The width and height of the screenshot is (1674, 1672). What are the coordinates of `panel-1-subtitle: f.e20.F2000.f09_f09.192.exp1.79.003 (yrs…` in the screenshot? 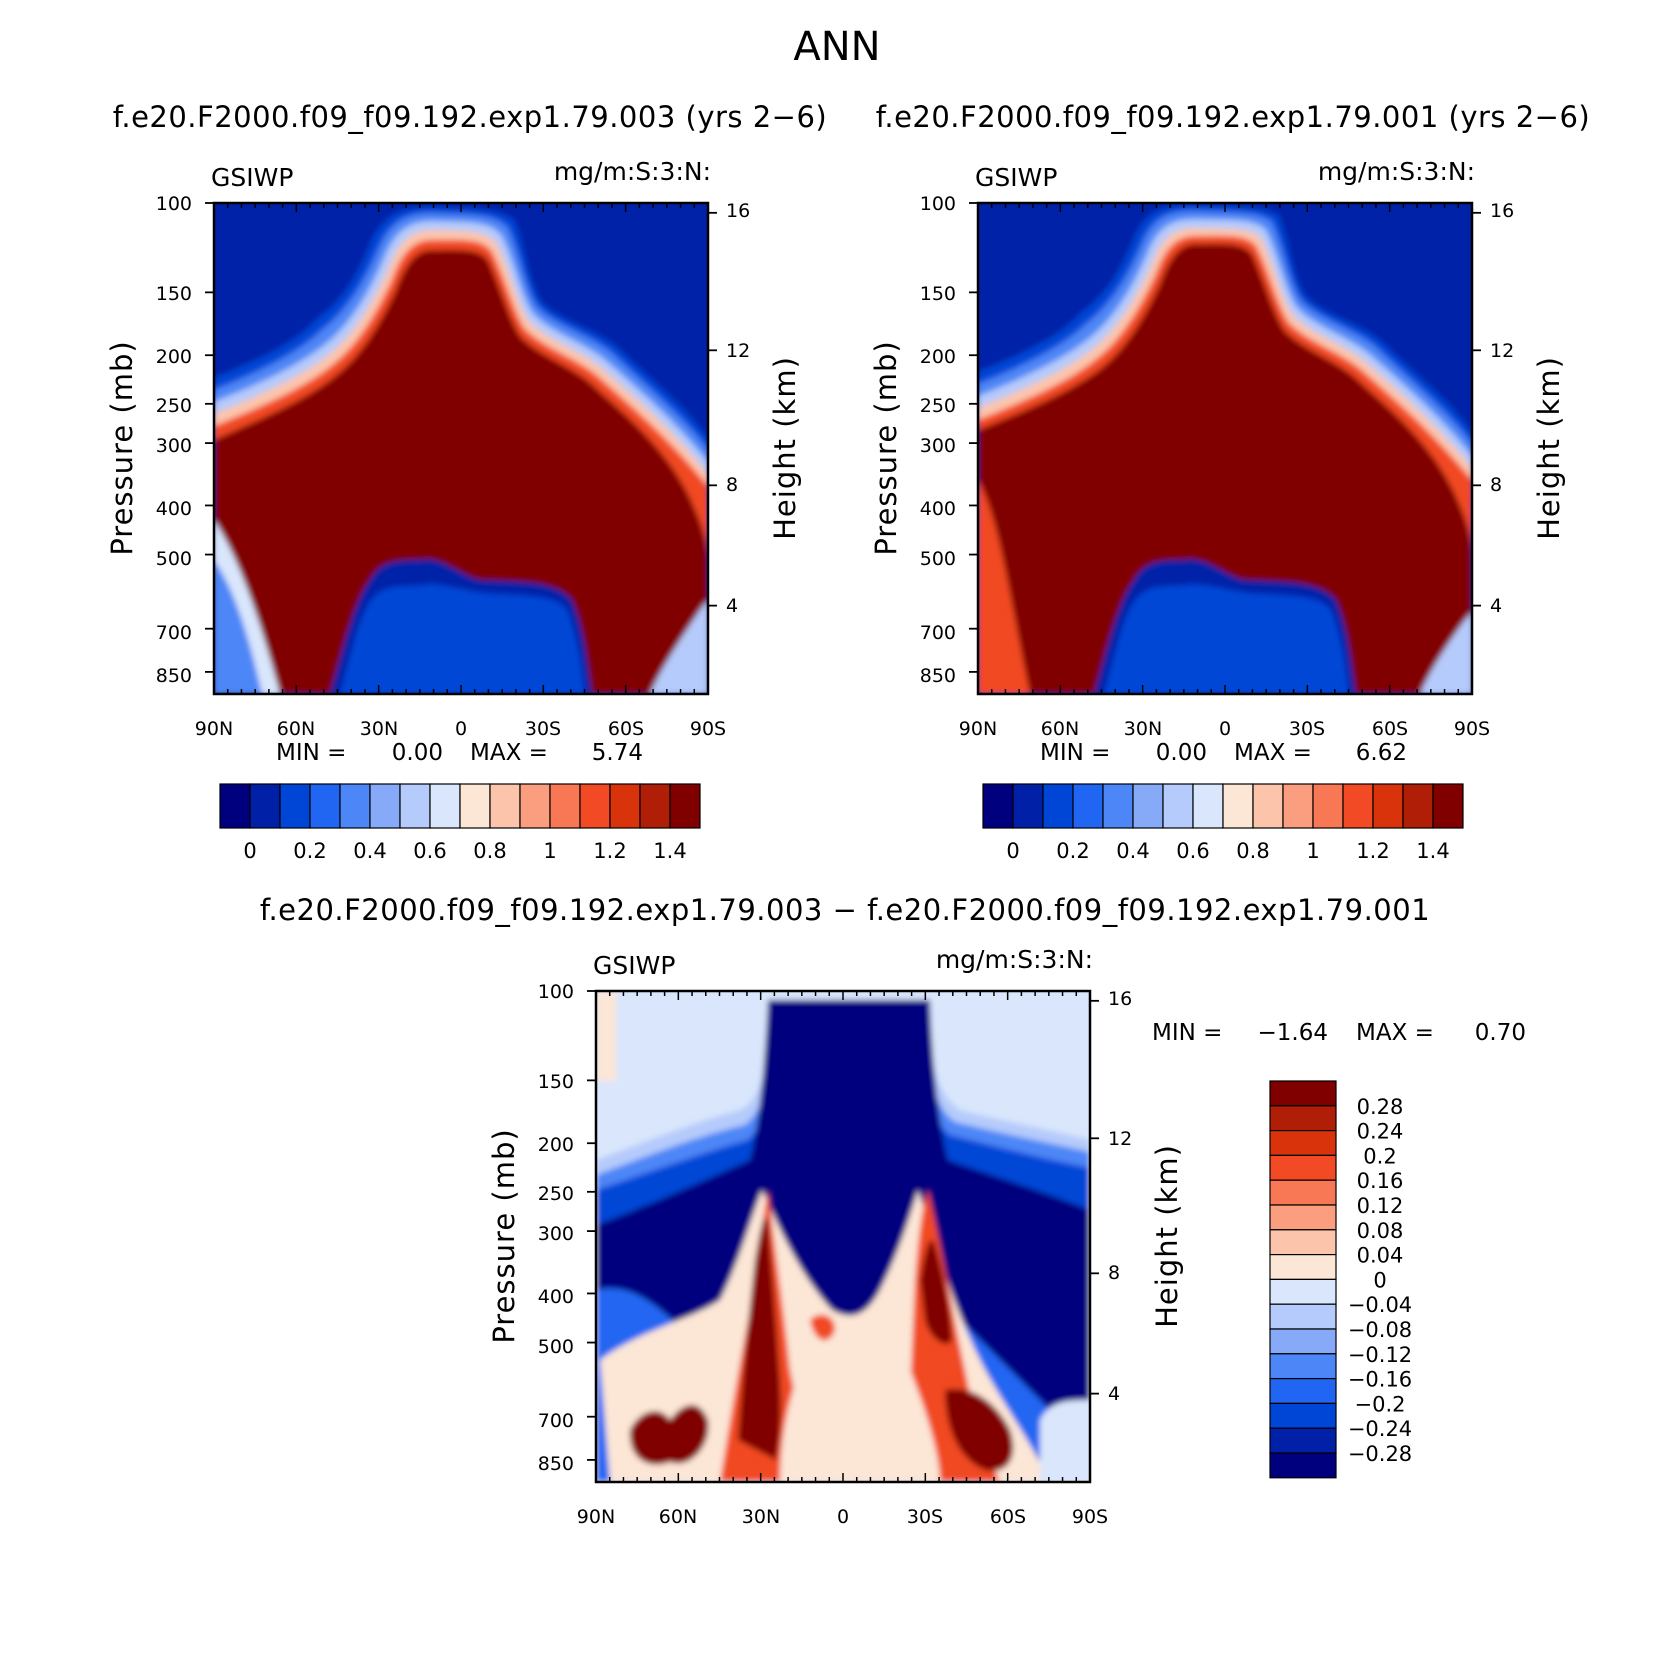 It's located at (470, 117).